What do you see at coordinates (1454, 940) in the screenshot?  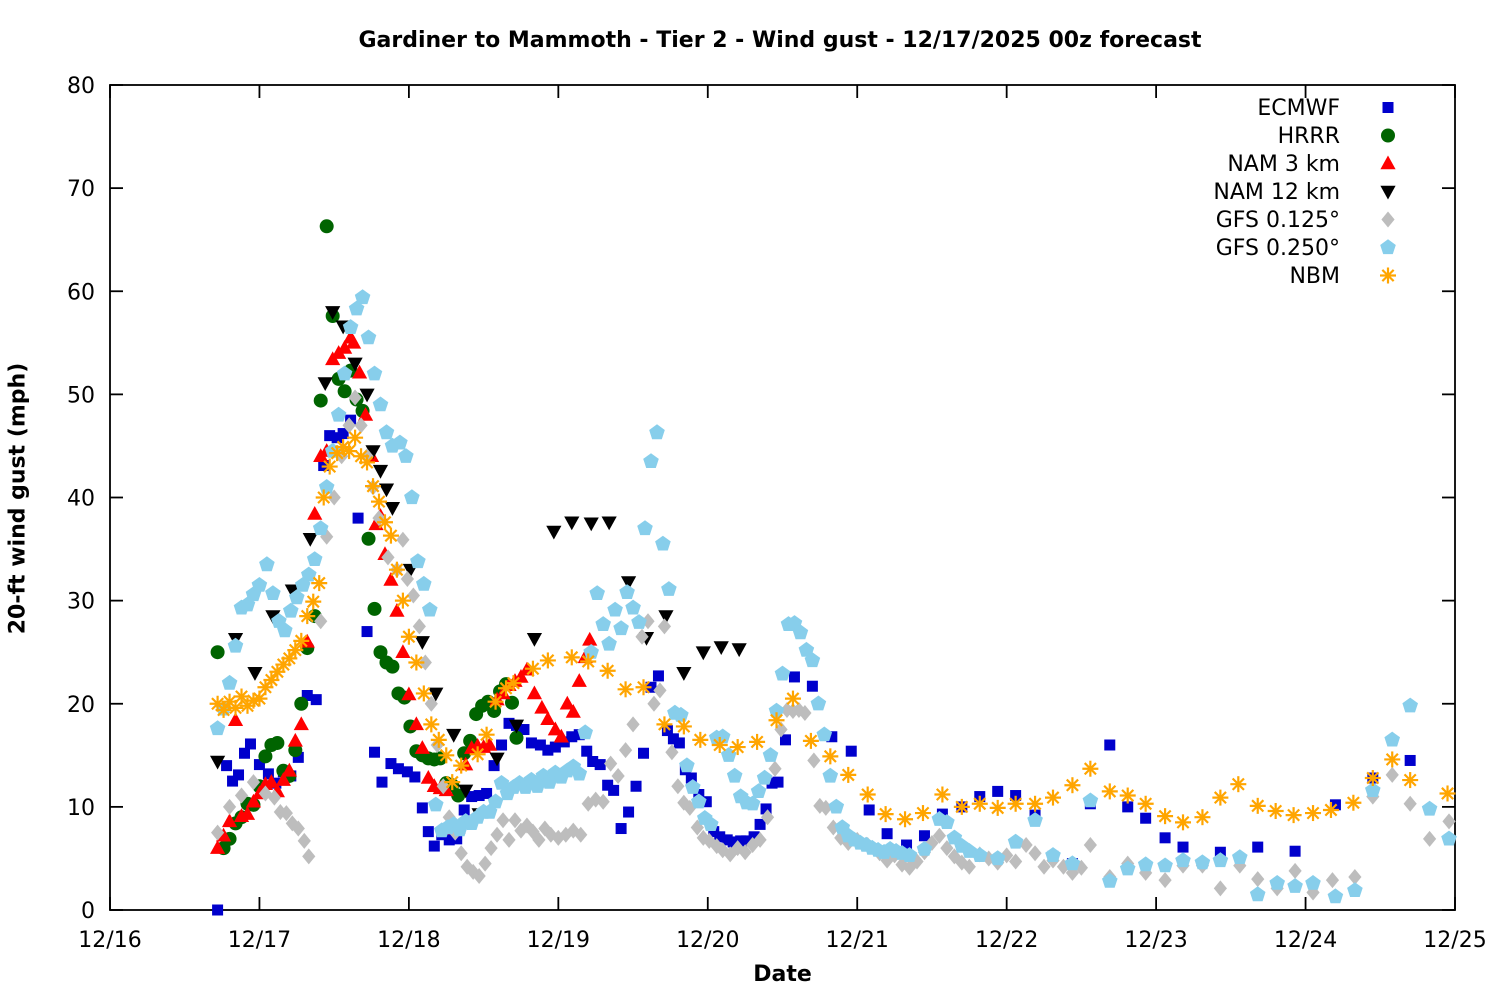 I see `x-tick-label: 12/25` at bounding box center [1454, 940].